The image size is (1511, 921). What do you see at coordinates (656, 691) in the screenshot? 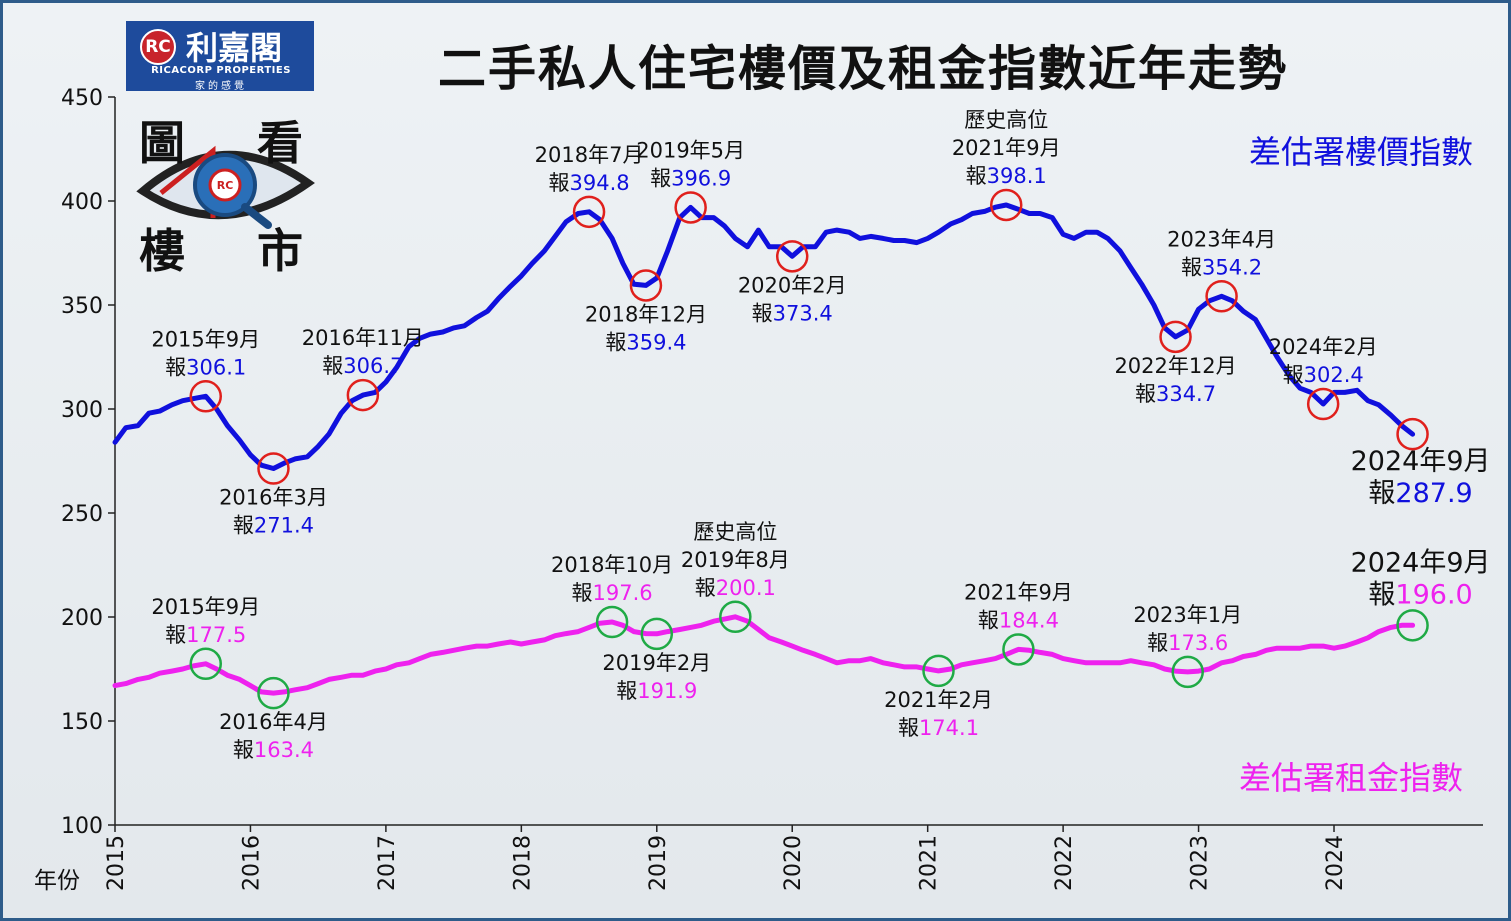
I see `annotation-value: 報191.9` at bounding box center [656, 691].